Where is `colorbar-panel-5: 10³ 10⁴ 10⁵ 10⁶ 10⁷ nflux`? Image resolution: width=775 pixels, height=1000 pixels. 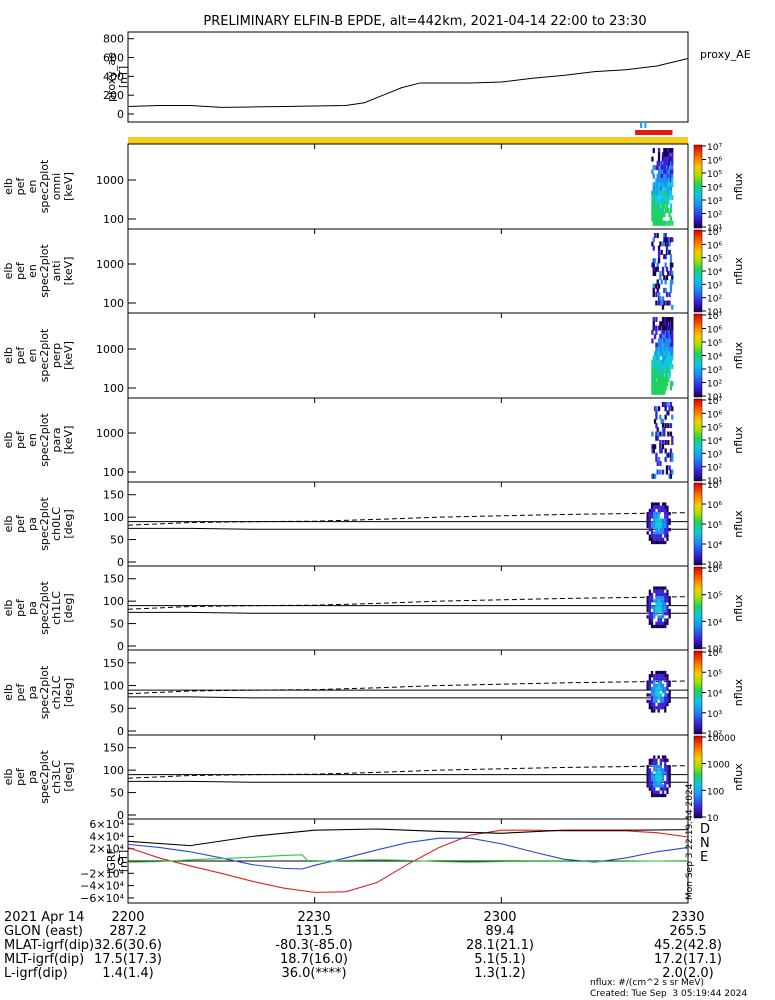
colorbar-panel-5: 10³ 10⁴ 10⁵ 10⁶ 10⁷ nflux is located at coordinates (719, 526).